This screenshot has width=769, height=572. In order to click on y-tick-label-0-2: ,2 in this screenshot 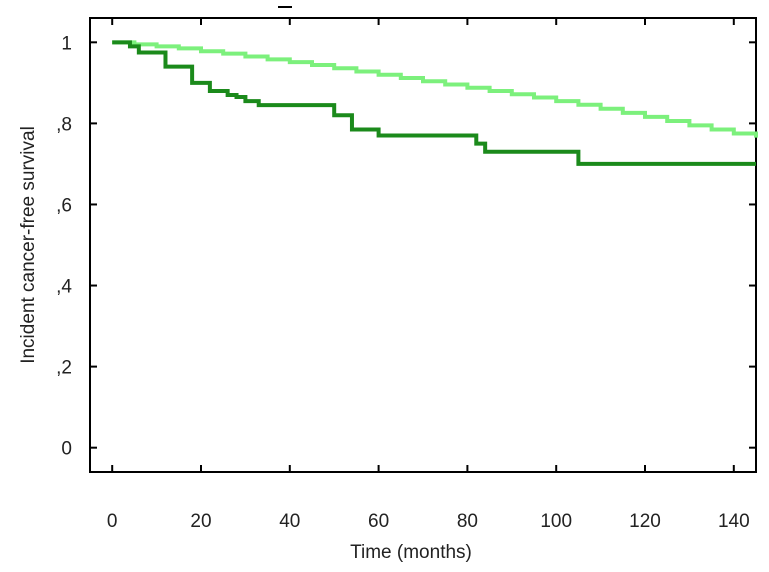, I will do `click(64, 368)`.